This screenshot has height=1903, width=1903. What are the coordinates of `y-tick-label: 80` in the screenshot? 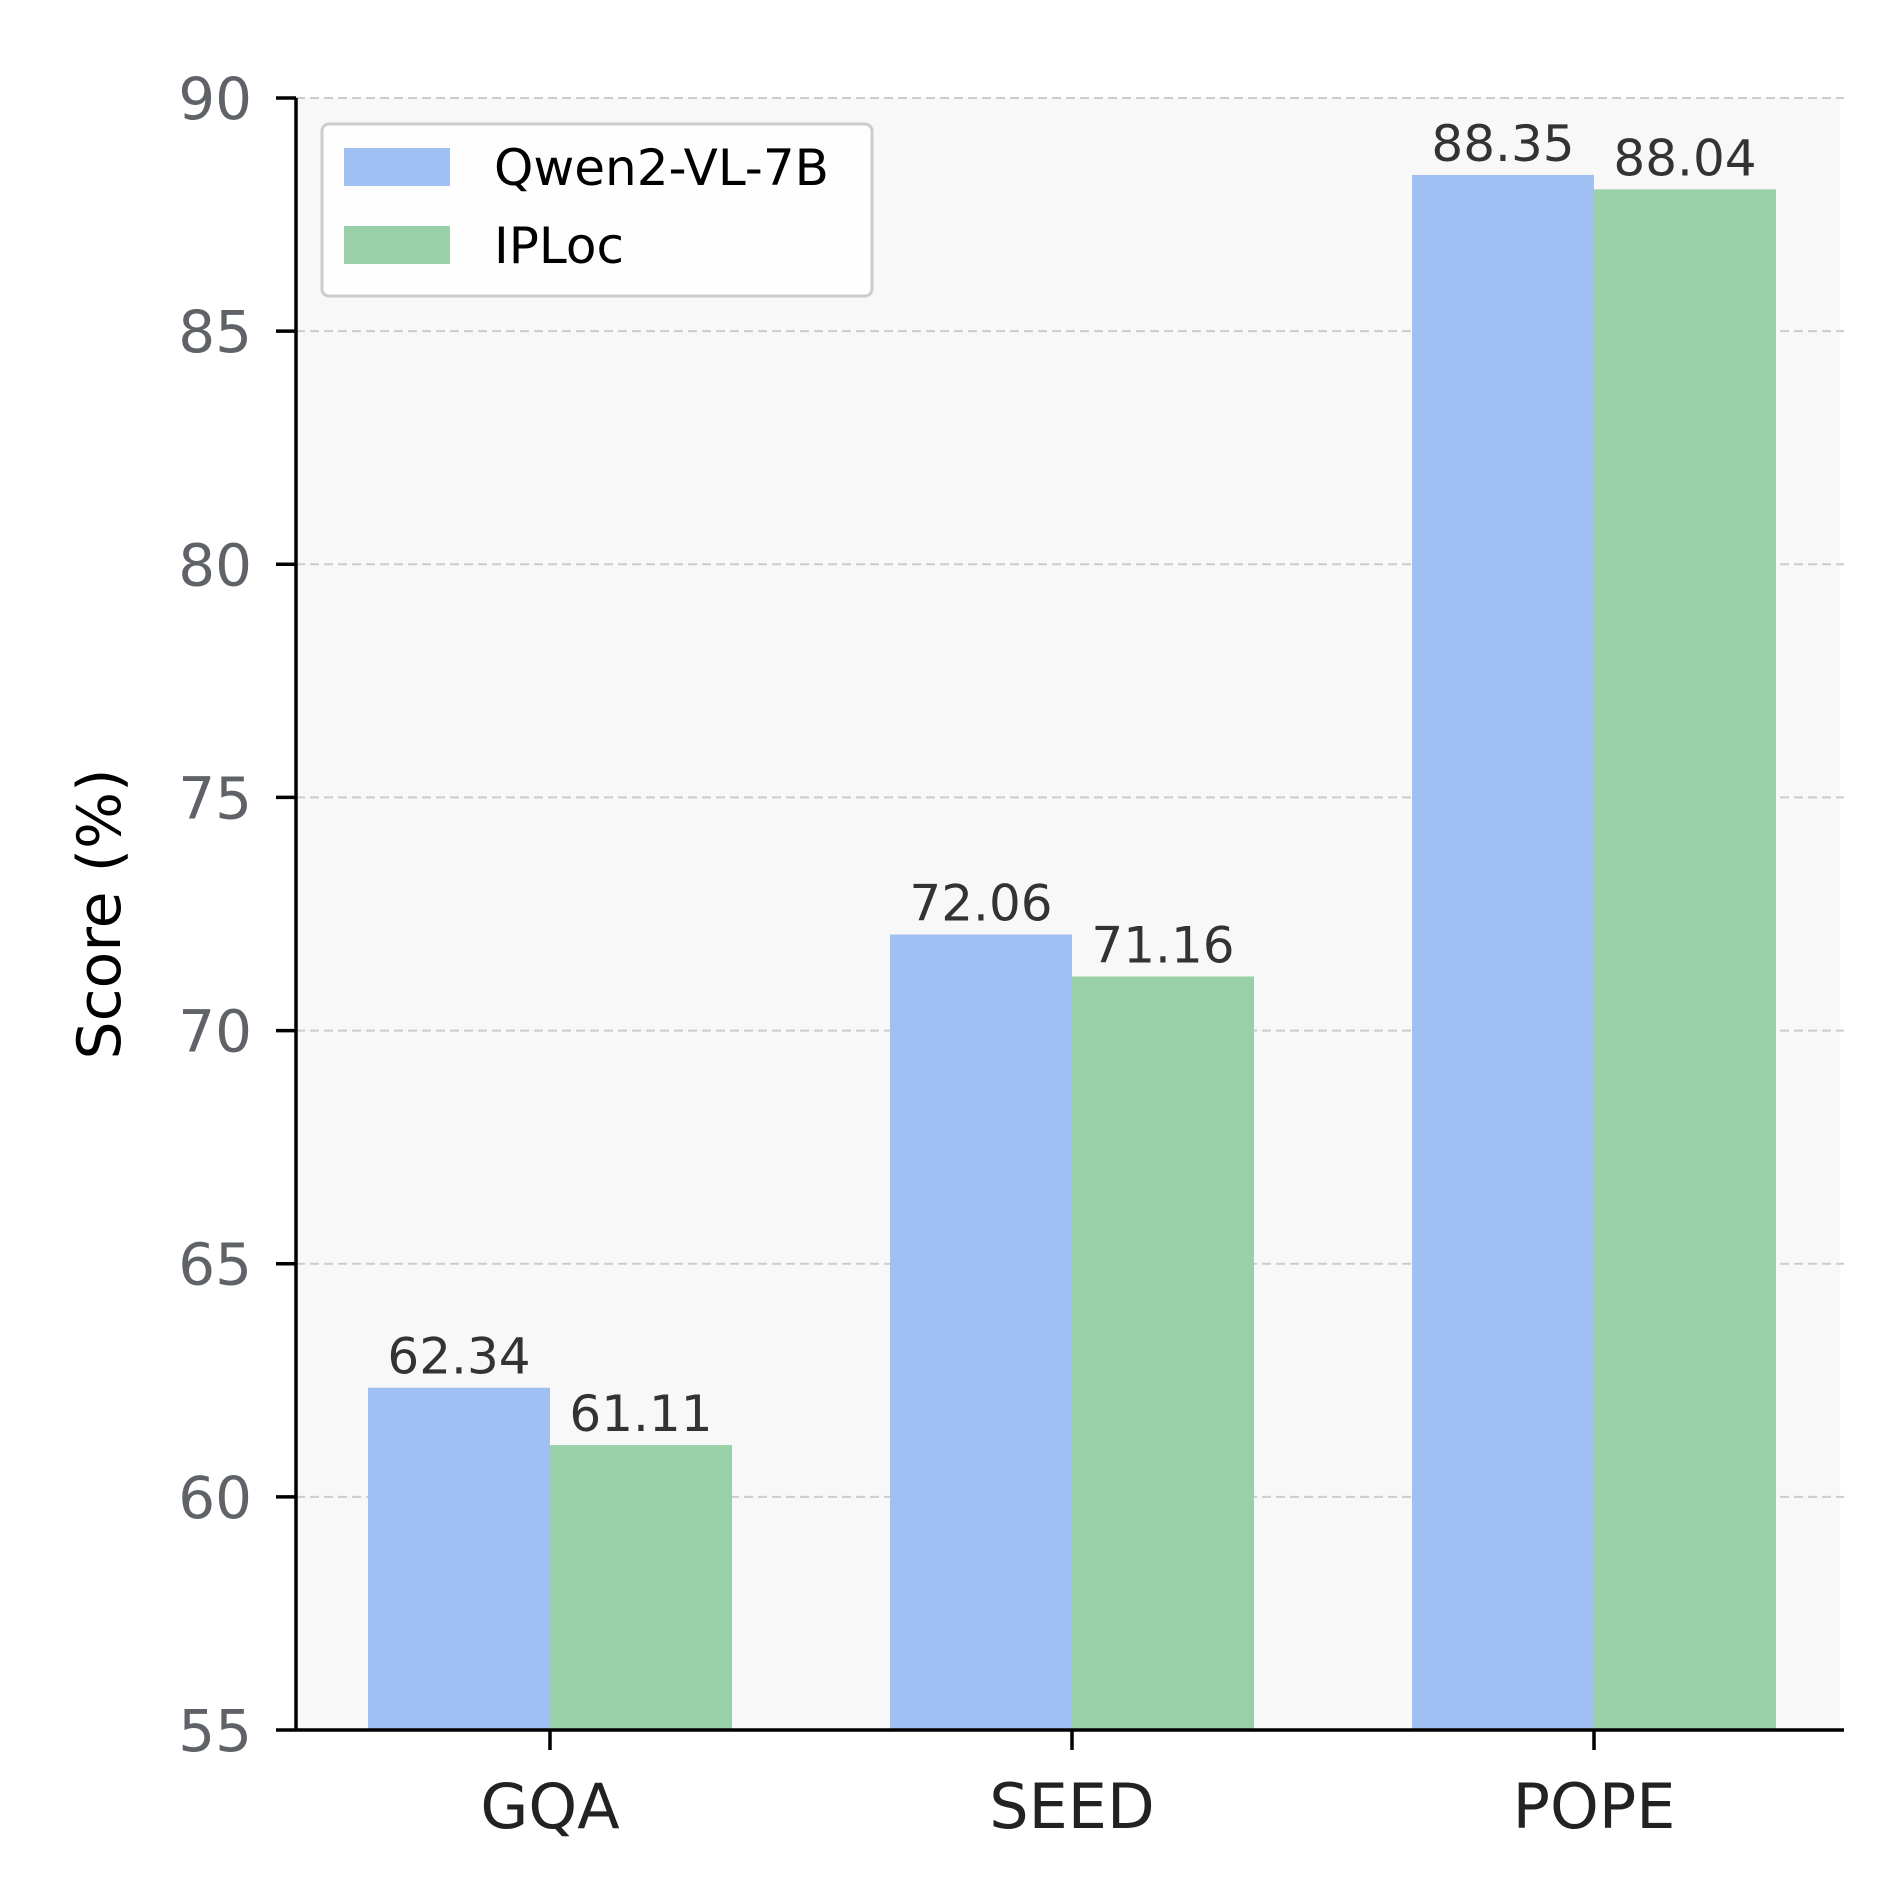 It's located at (215, 565).